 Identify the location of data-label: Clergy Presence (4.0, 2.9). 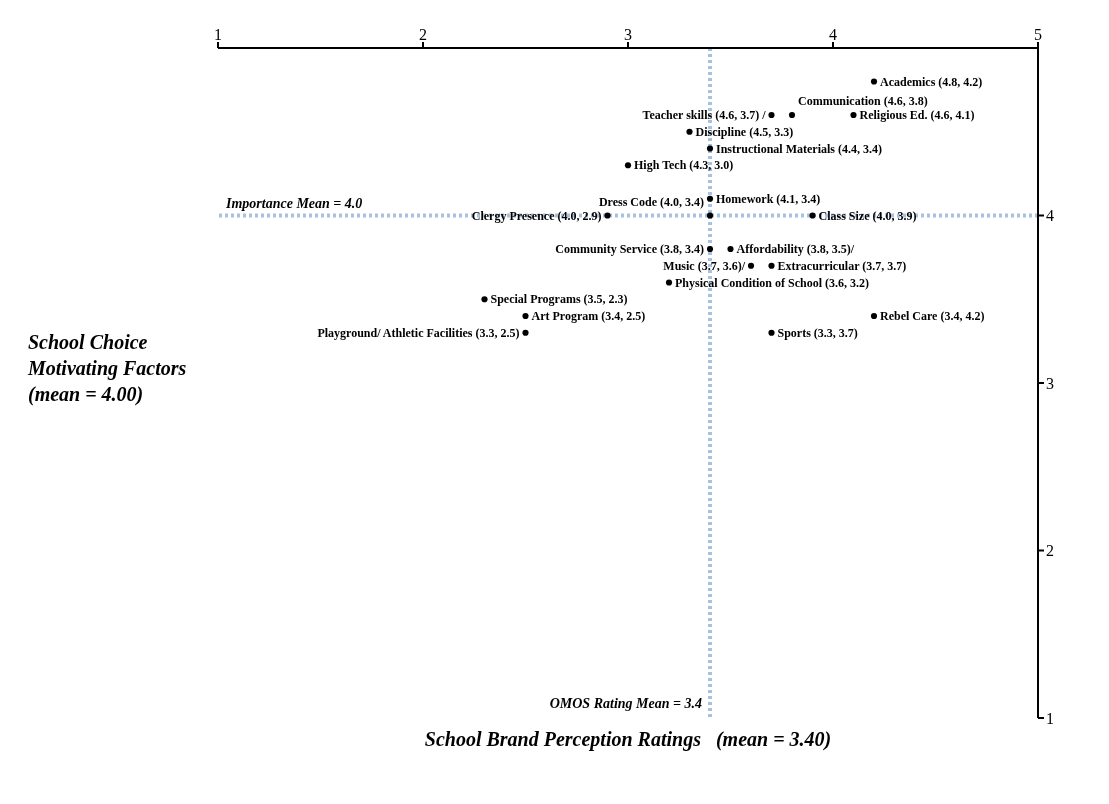
(536, 215).